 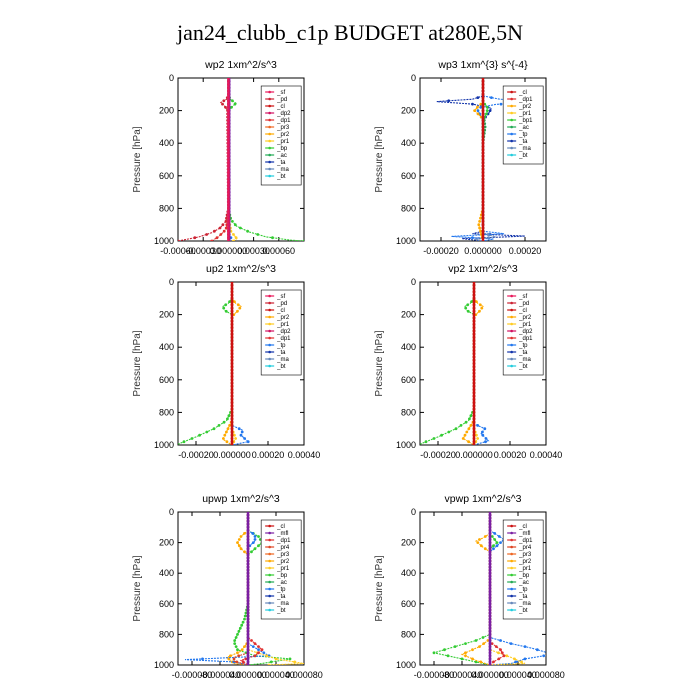 I want to click on legend-label: _cl, so click(x=280, y=527).